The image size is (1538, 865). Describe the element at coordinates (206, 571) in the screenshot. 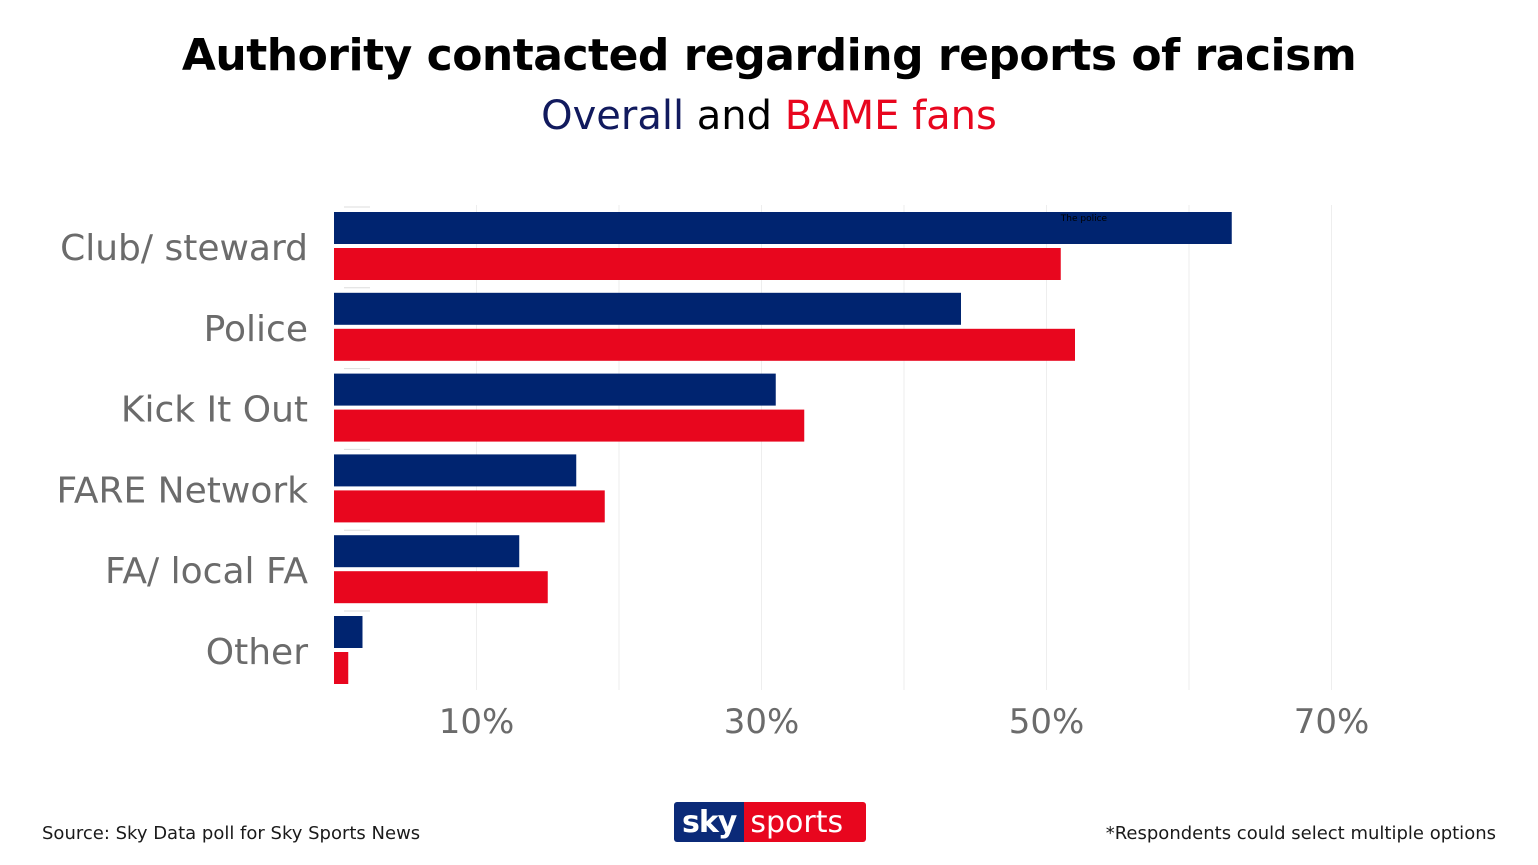

I see `category-label: FA/ local FA` at that location.